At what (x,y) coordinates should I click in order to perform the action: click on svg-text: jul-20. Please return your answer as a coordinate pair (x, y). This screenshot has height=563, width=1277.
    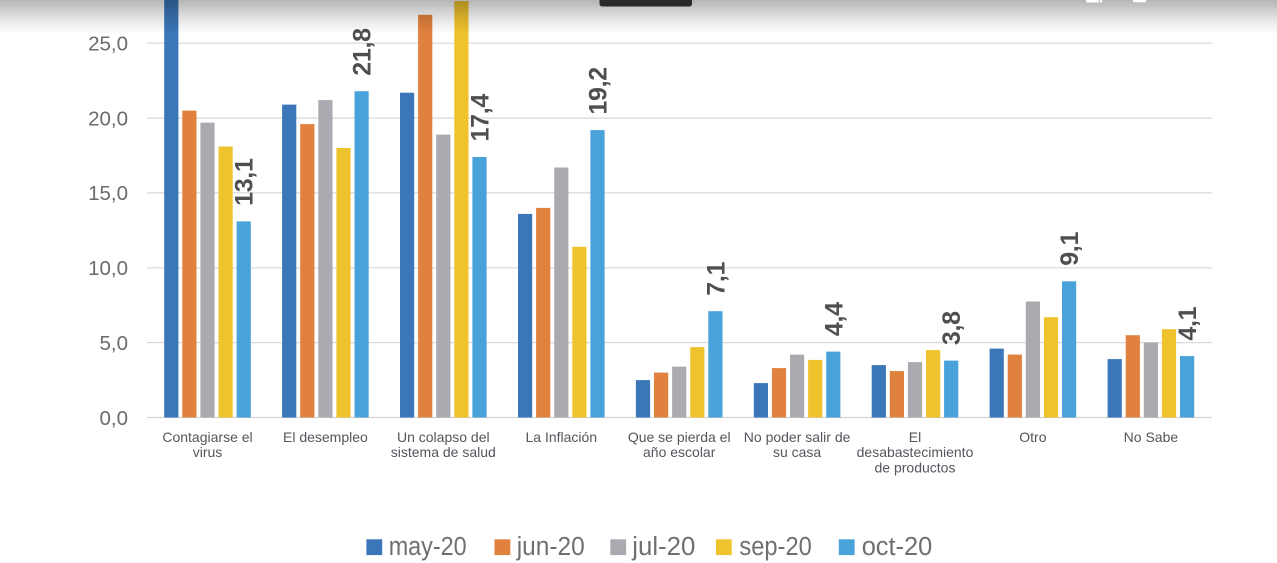
    Looking at the image, I should click on (663, 547).